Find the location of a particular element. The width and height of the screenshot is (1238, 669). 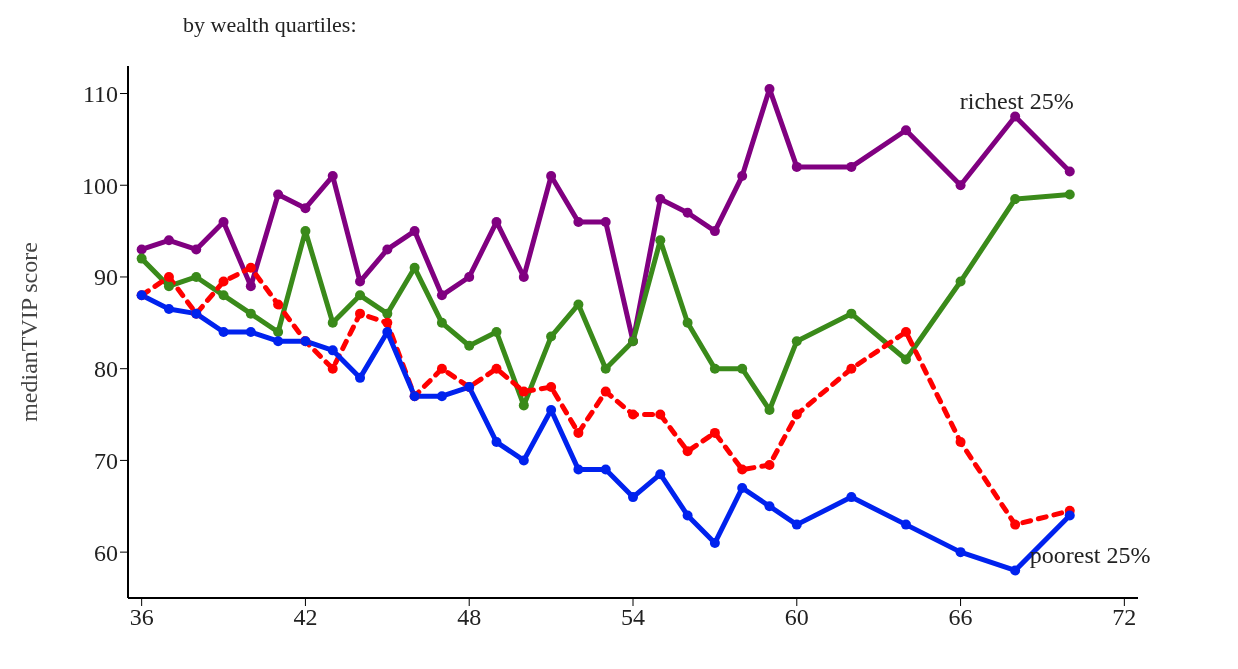

y-tick-label: 90 is located at coordinates (106, 277).